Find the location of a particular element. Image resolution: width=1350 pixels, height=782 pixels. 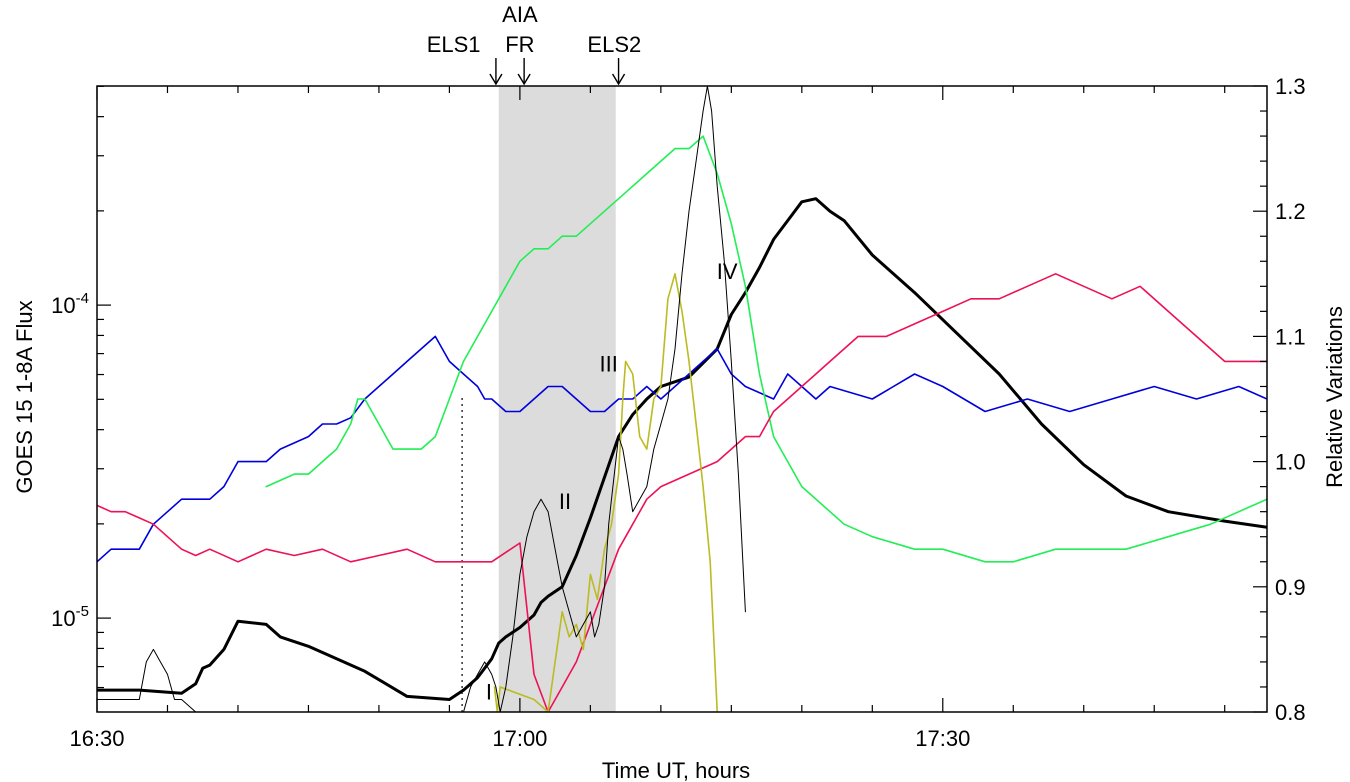

left-axis-title: GOES 15 1-8A Flux is located at coordinates (24, 396).